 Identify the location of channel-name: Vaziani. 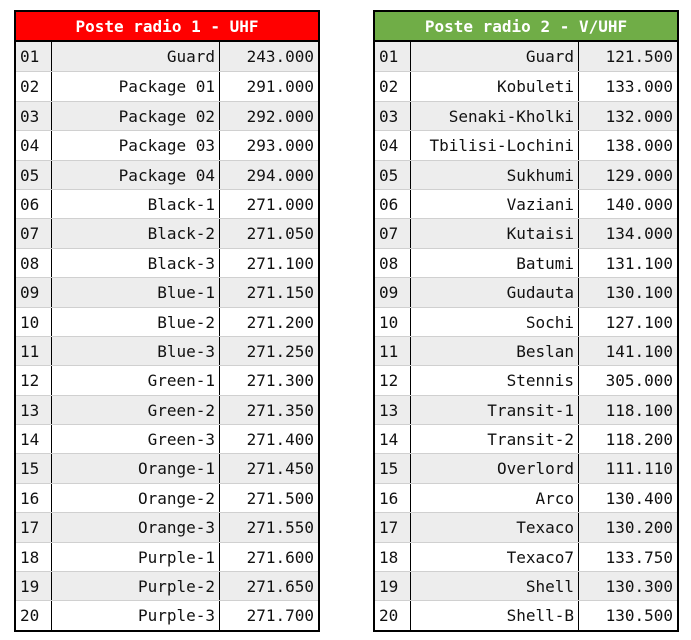
(495, 204).